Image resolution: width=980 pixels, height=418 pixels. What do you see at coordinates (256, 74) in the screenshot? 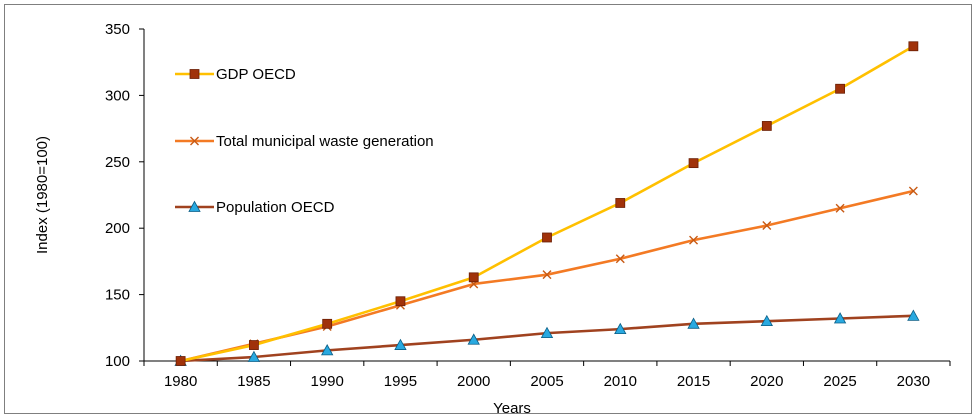
I see `legend-label: GDP OECD` at bounding box center [256, 74].